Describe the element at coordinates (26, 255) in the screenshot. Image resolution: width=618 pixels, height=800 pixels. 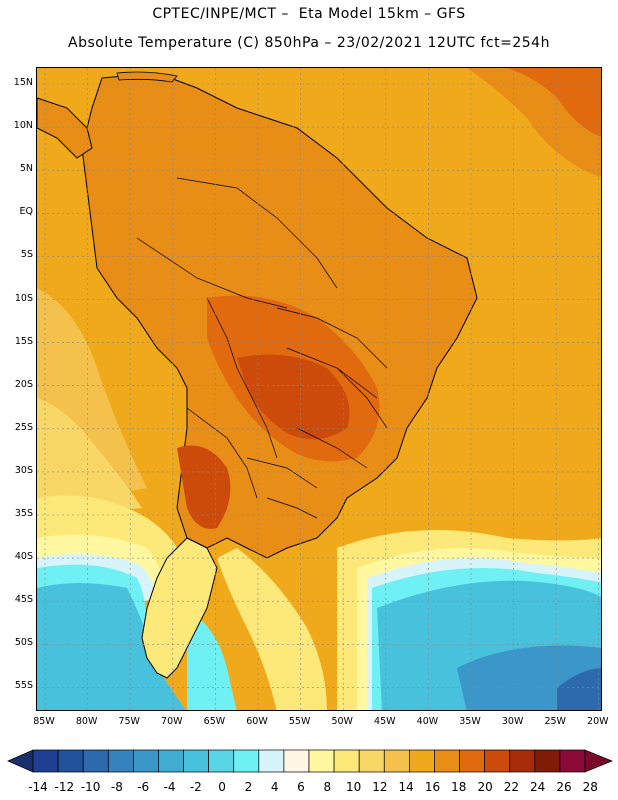
I see `lat-label: 5S` at that location.